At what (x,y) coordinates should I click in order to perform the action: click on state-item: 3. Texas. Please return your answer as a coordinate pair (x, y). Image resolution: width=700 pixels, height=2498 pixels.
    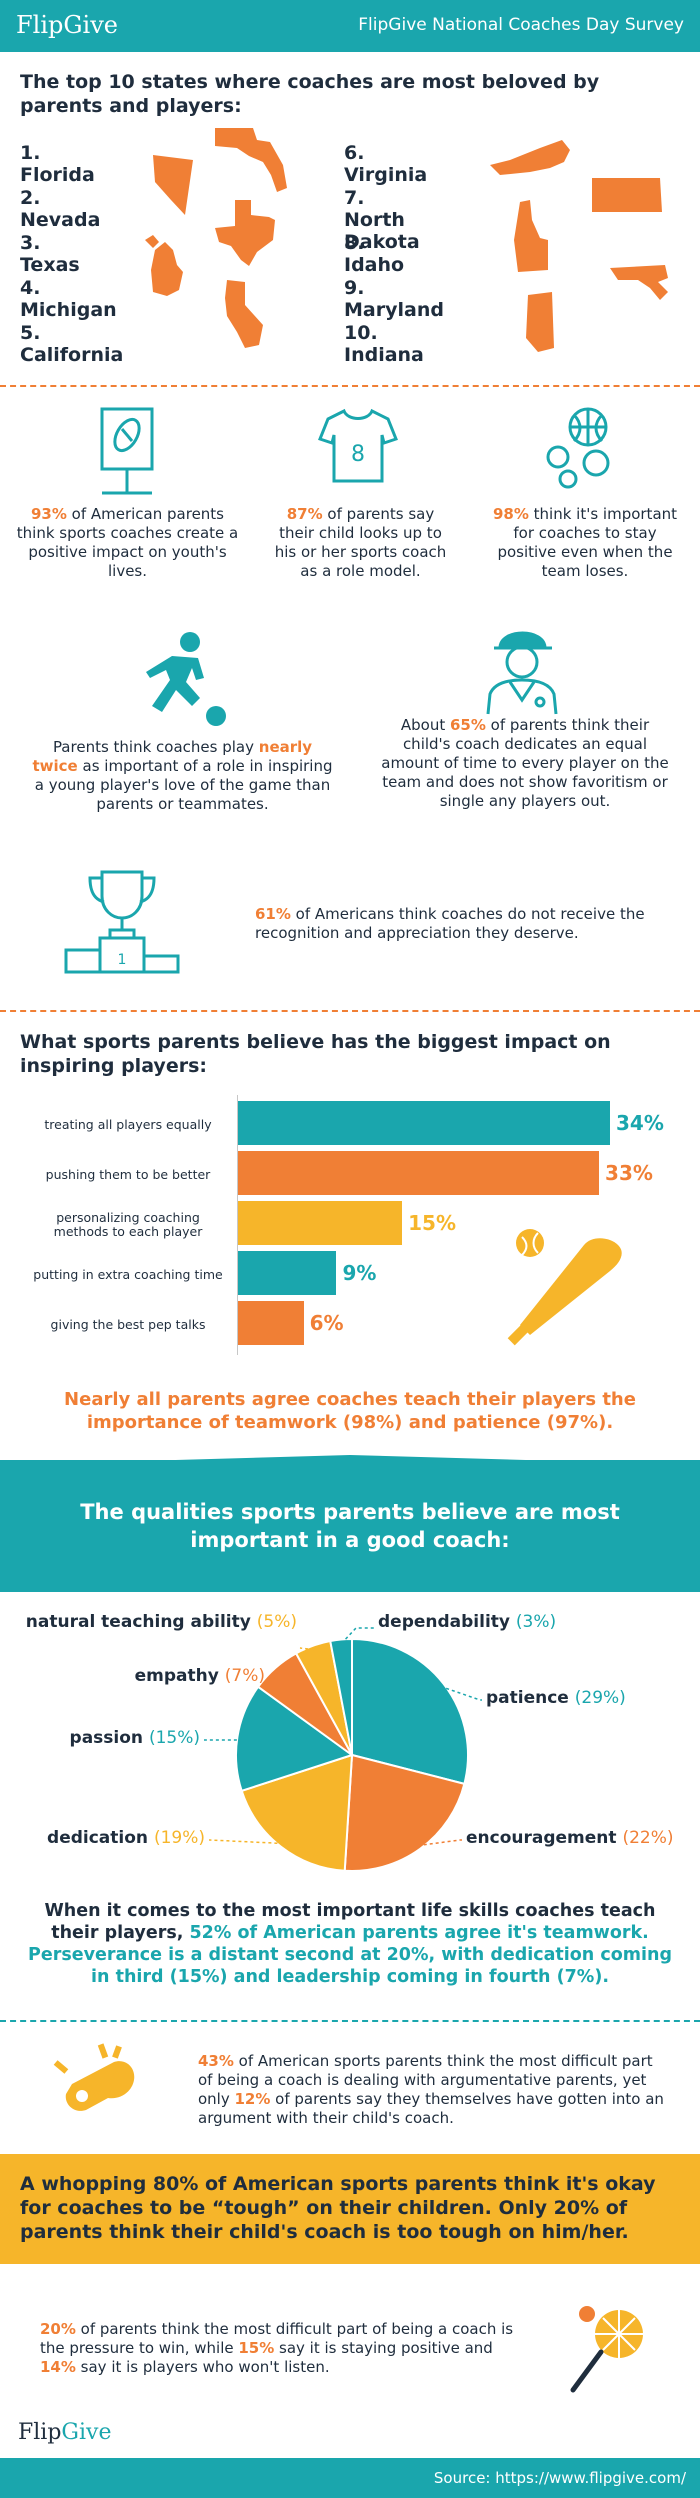
    Looking at the image, I should click on (50, 254).